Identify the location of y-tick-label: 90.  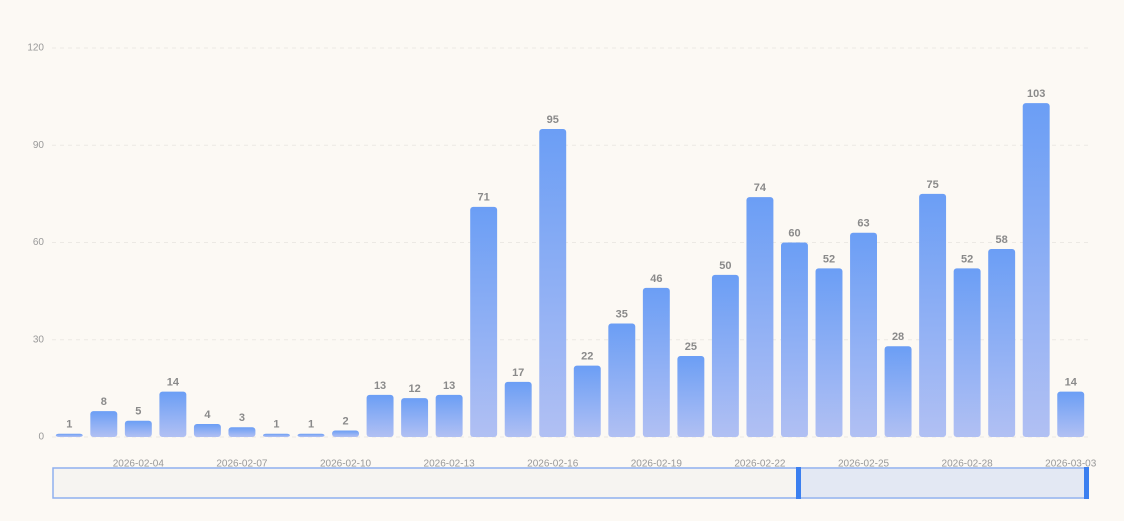
(39, 145).